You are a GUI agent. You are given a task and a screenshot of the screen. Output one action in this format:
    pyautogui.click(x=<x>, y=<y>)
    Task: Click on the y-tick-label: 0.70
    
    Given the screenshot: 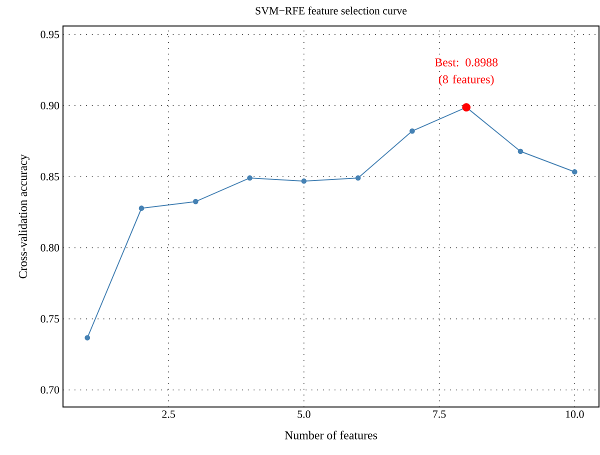 What is the action you would take?
    pyautogui.click(x=50, y=390)
    